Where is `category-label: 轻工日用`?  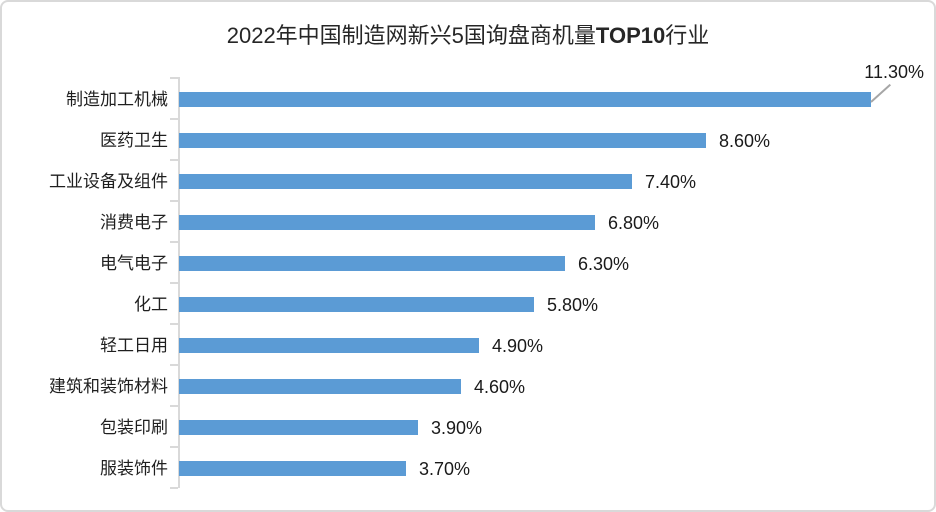 category-label: 轻工日用 is located at coordinates (134, 345).